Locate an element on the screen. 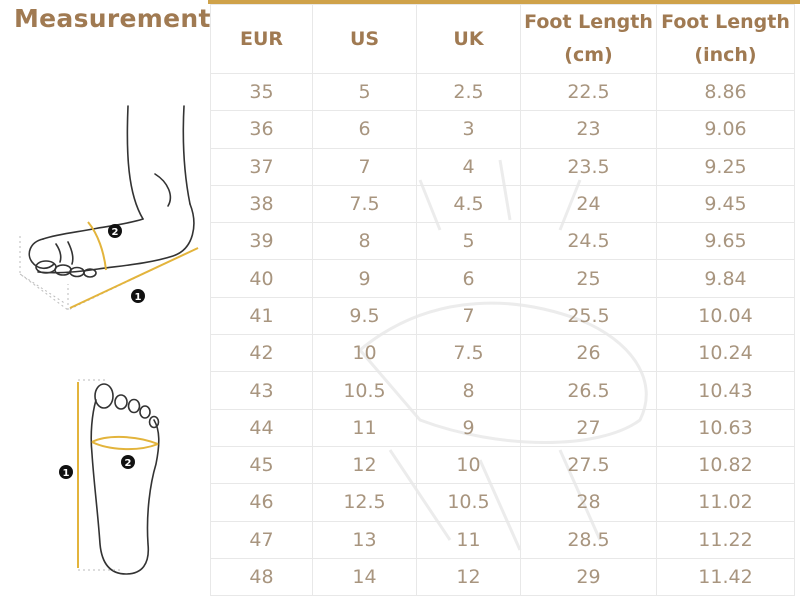 The width and height of the screenshot is (800, 613). cell-foot-length-cm: 27 is located at coordinates (588, 427).